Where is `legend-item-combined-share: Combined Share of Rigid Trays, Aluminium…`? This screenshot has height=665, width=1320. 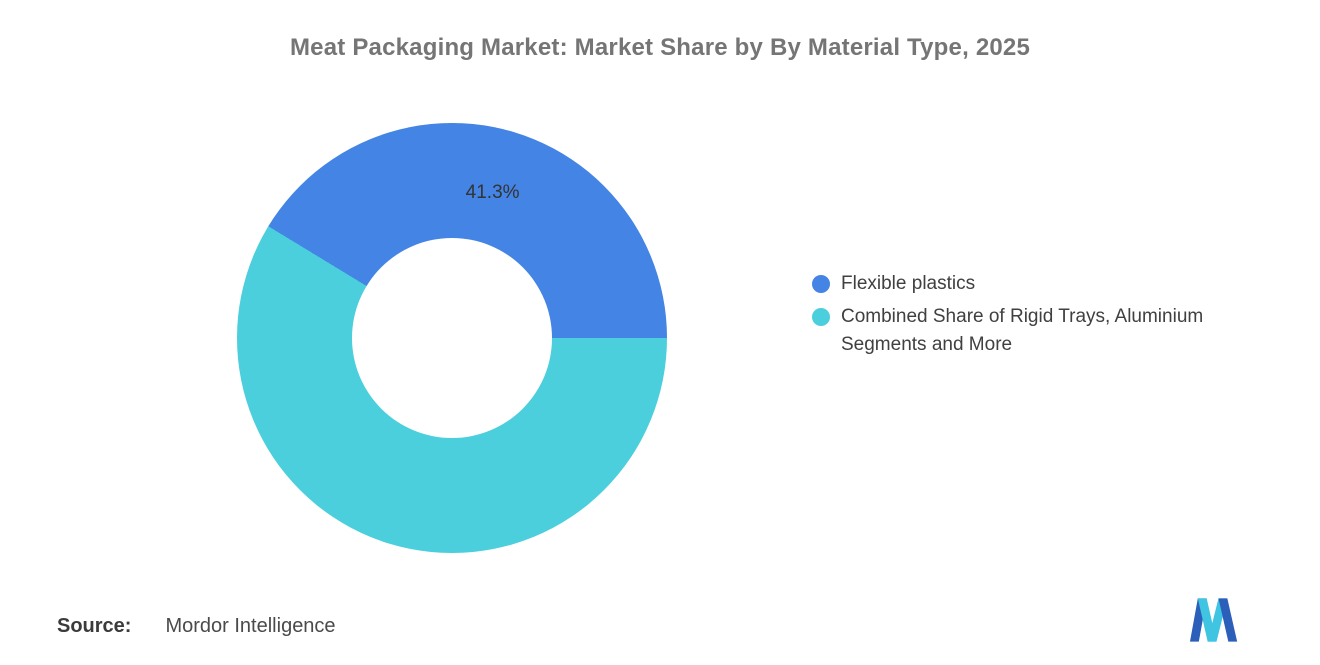 legend-item-combined-share: Combined Share of Rigid Trays, Aluminium… is located at coordinates (1031, 331).